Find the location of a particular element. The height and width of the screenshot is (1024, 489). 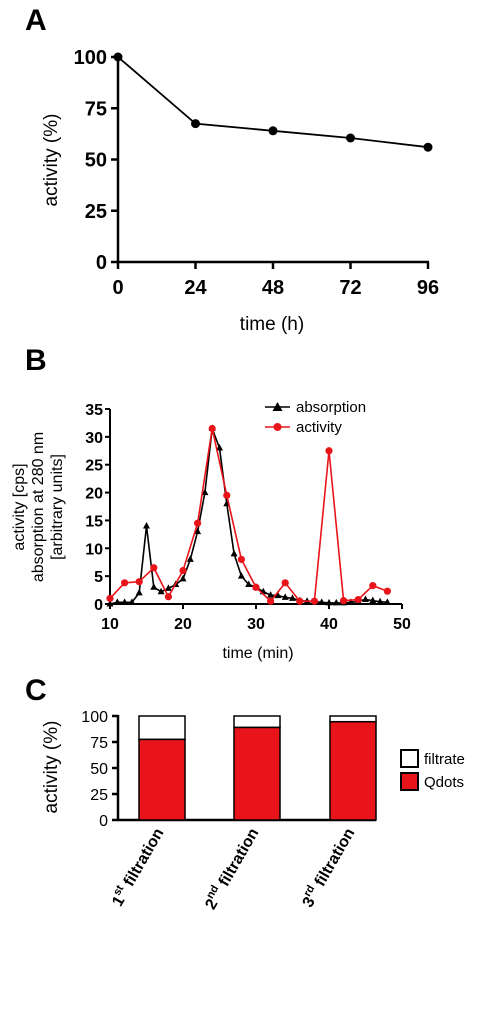

panel-b-axes is located at coordinates (254, 508).